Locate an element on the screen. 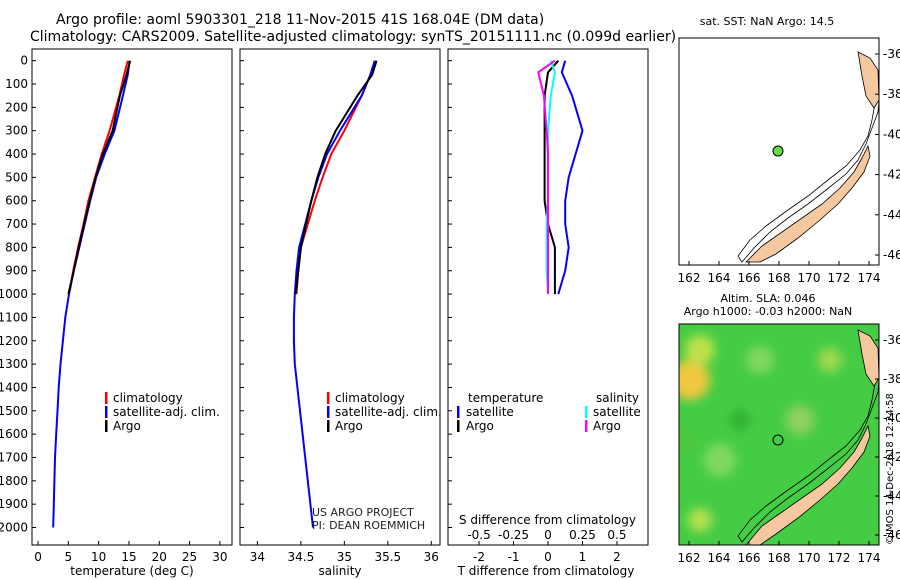 The image size is (900, 580). x-tick-label: 25 is located at coordinates (189, 557).